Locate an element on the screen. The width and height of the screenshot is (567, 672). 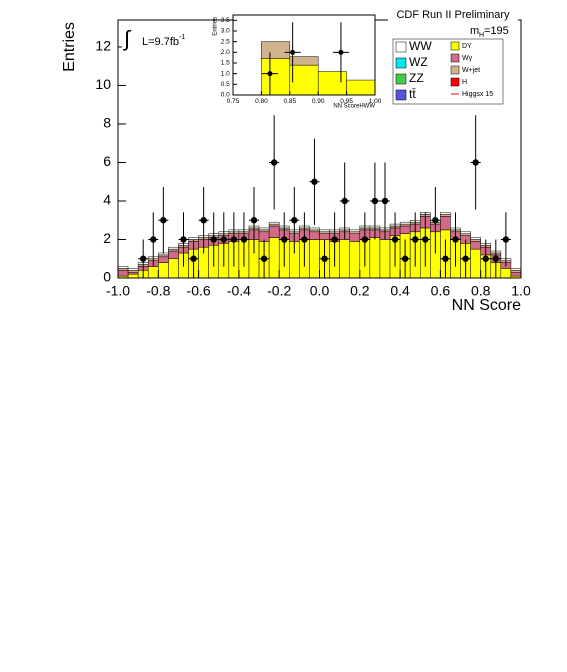
mass-value: =195 is located at coordinates (496, 31).